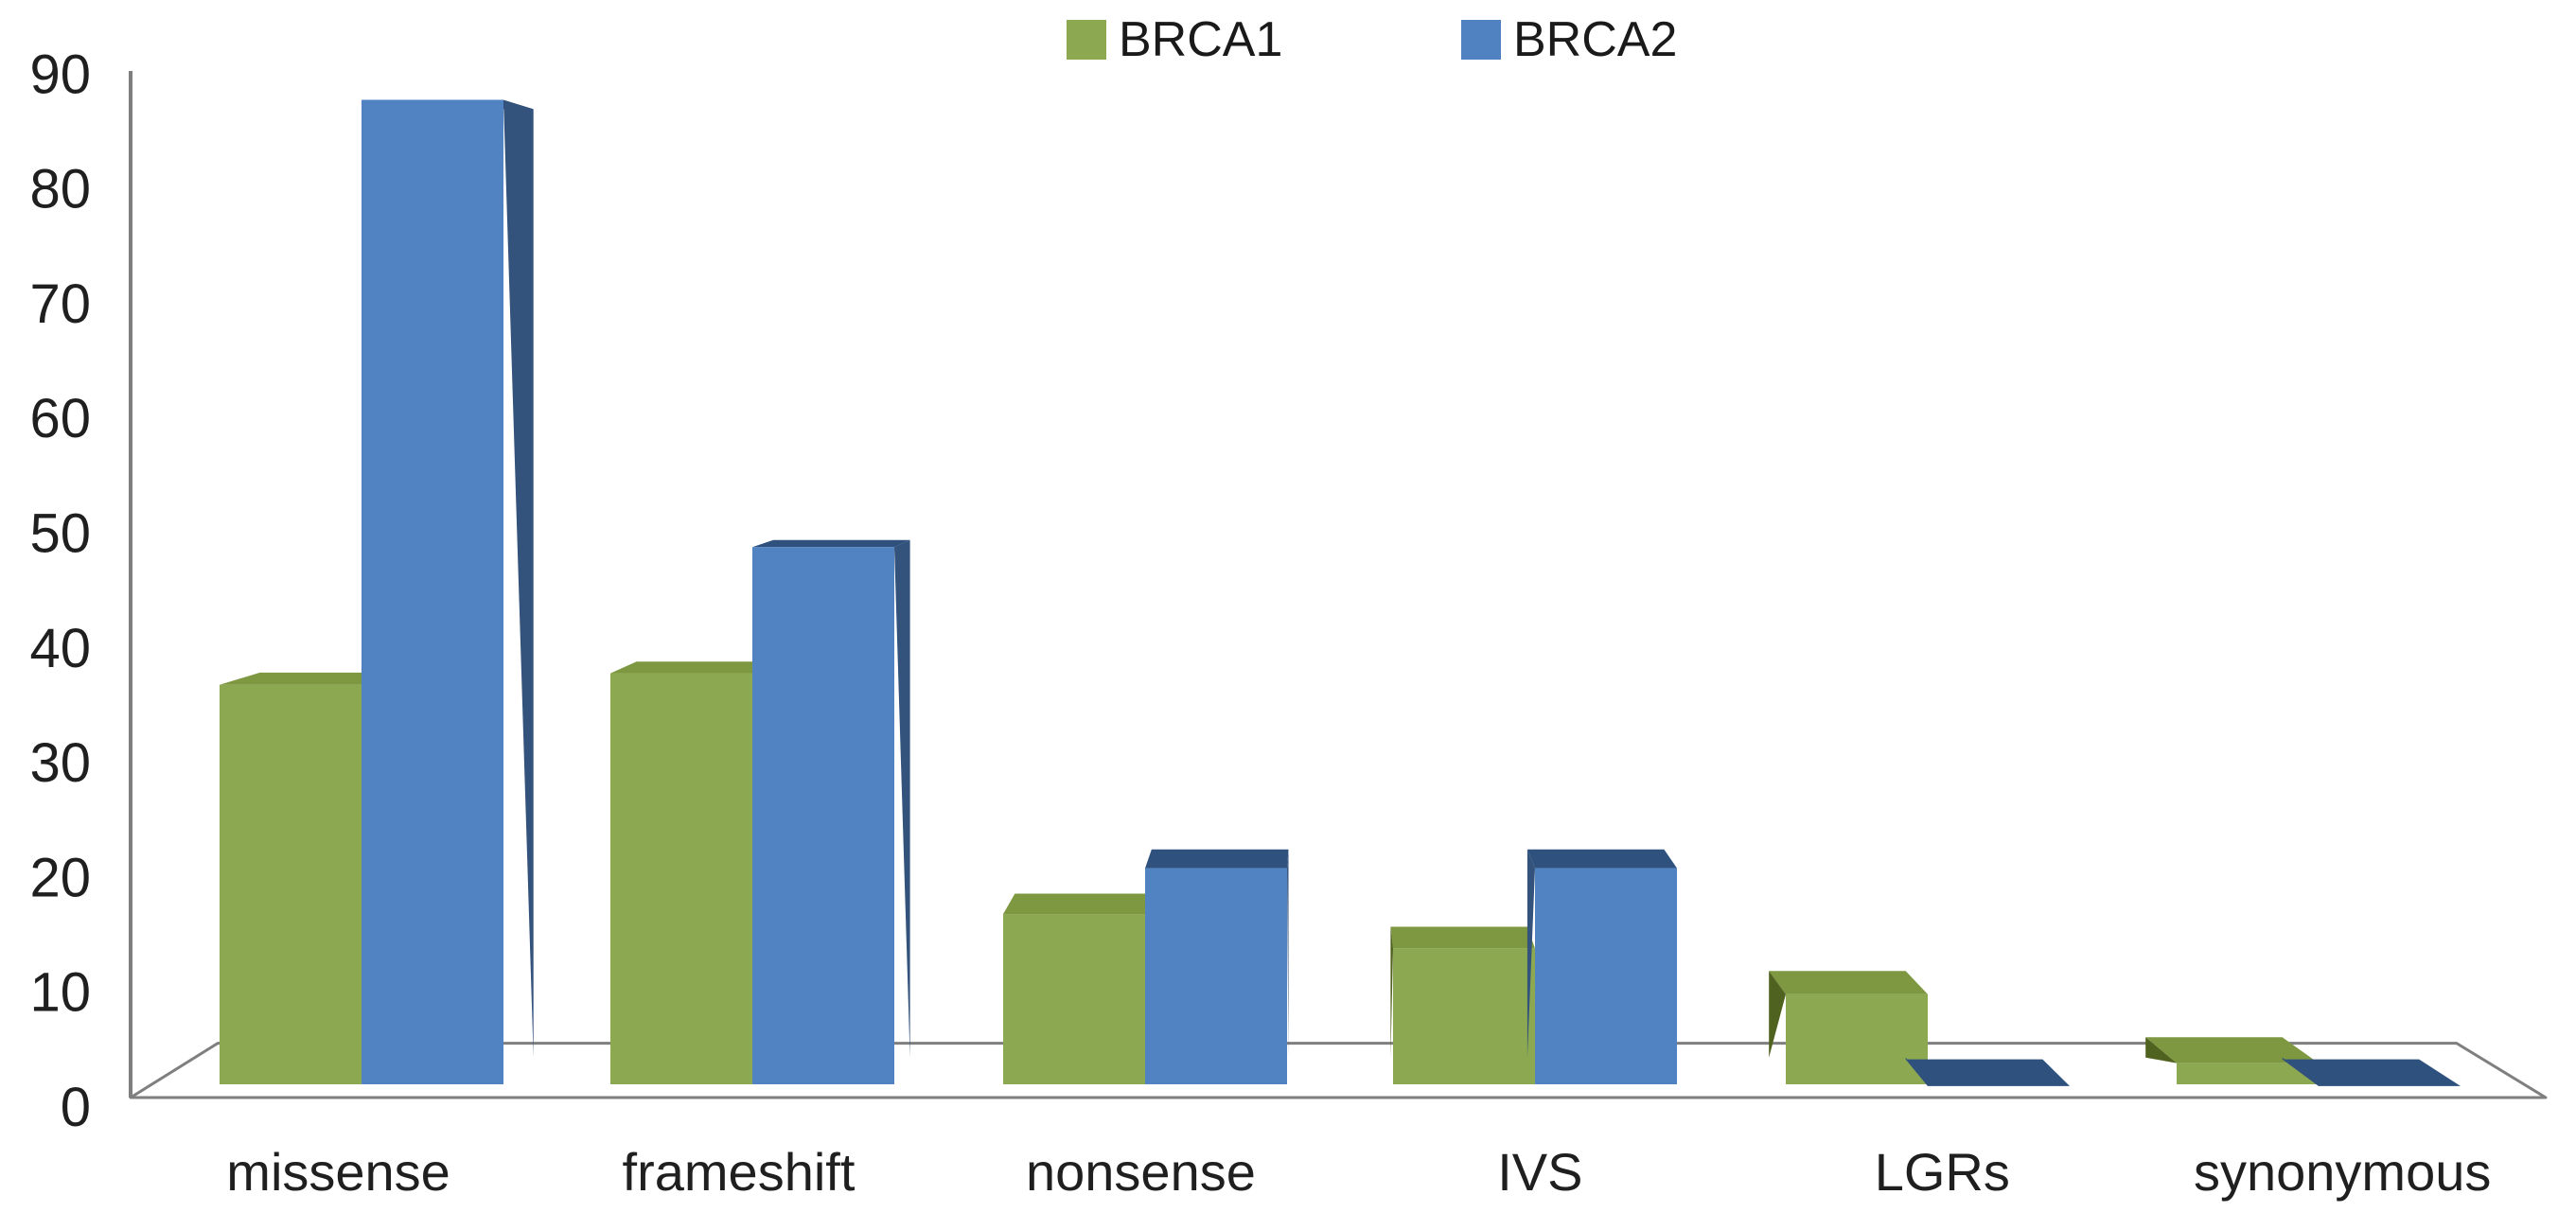 The image size is (2576, 1230). I want to click on bar-IVS-brca1-left-face, so click(1391, 992).